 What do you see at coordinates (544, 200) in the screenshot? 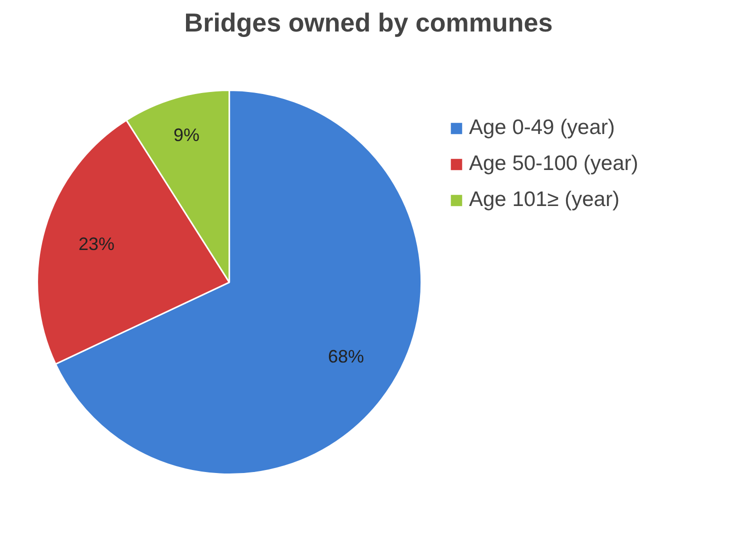
I see `legend-label: Age 101≥ (year)` at bounding box center [544, 200].